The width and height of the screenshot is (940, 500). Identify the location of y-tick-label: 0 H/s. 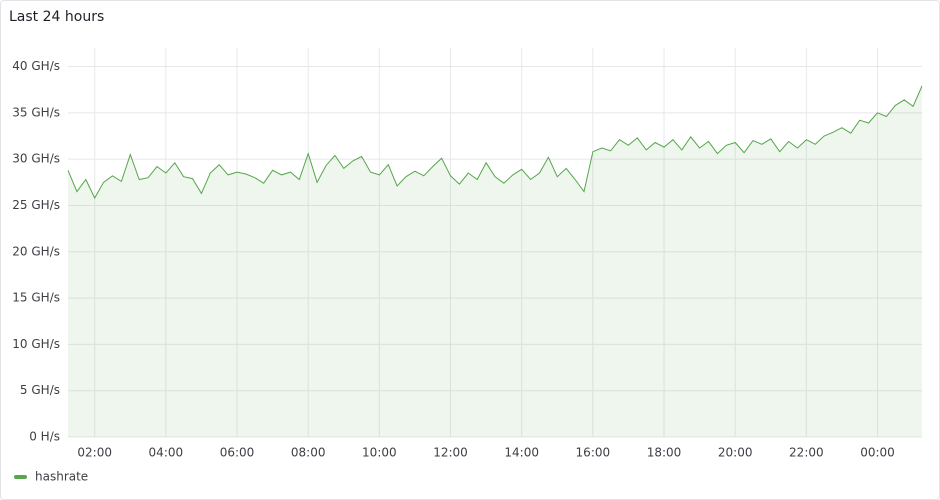
(44, 437).